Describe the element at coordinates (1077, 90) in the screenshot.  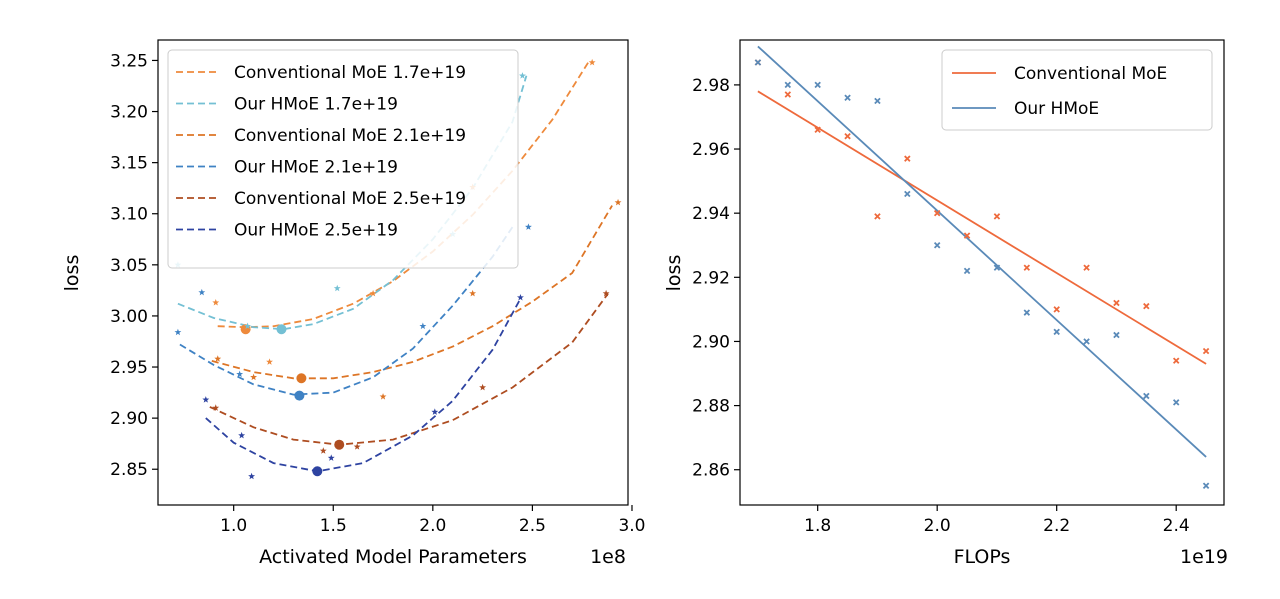
I see `right-legend-box` at that location.